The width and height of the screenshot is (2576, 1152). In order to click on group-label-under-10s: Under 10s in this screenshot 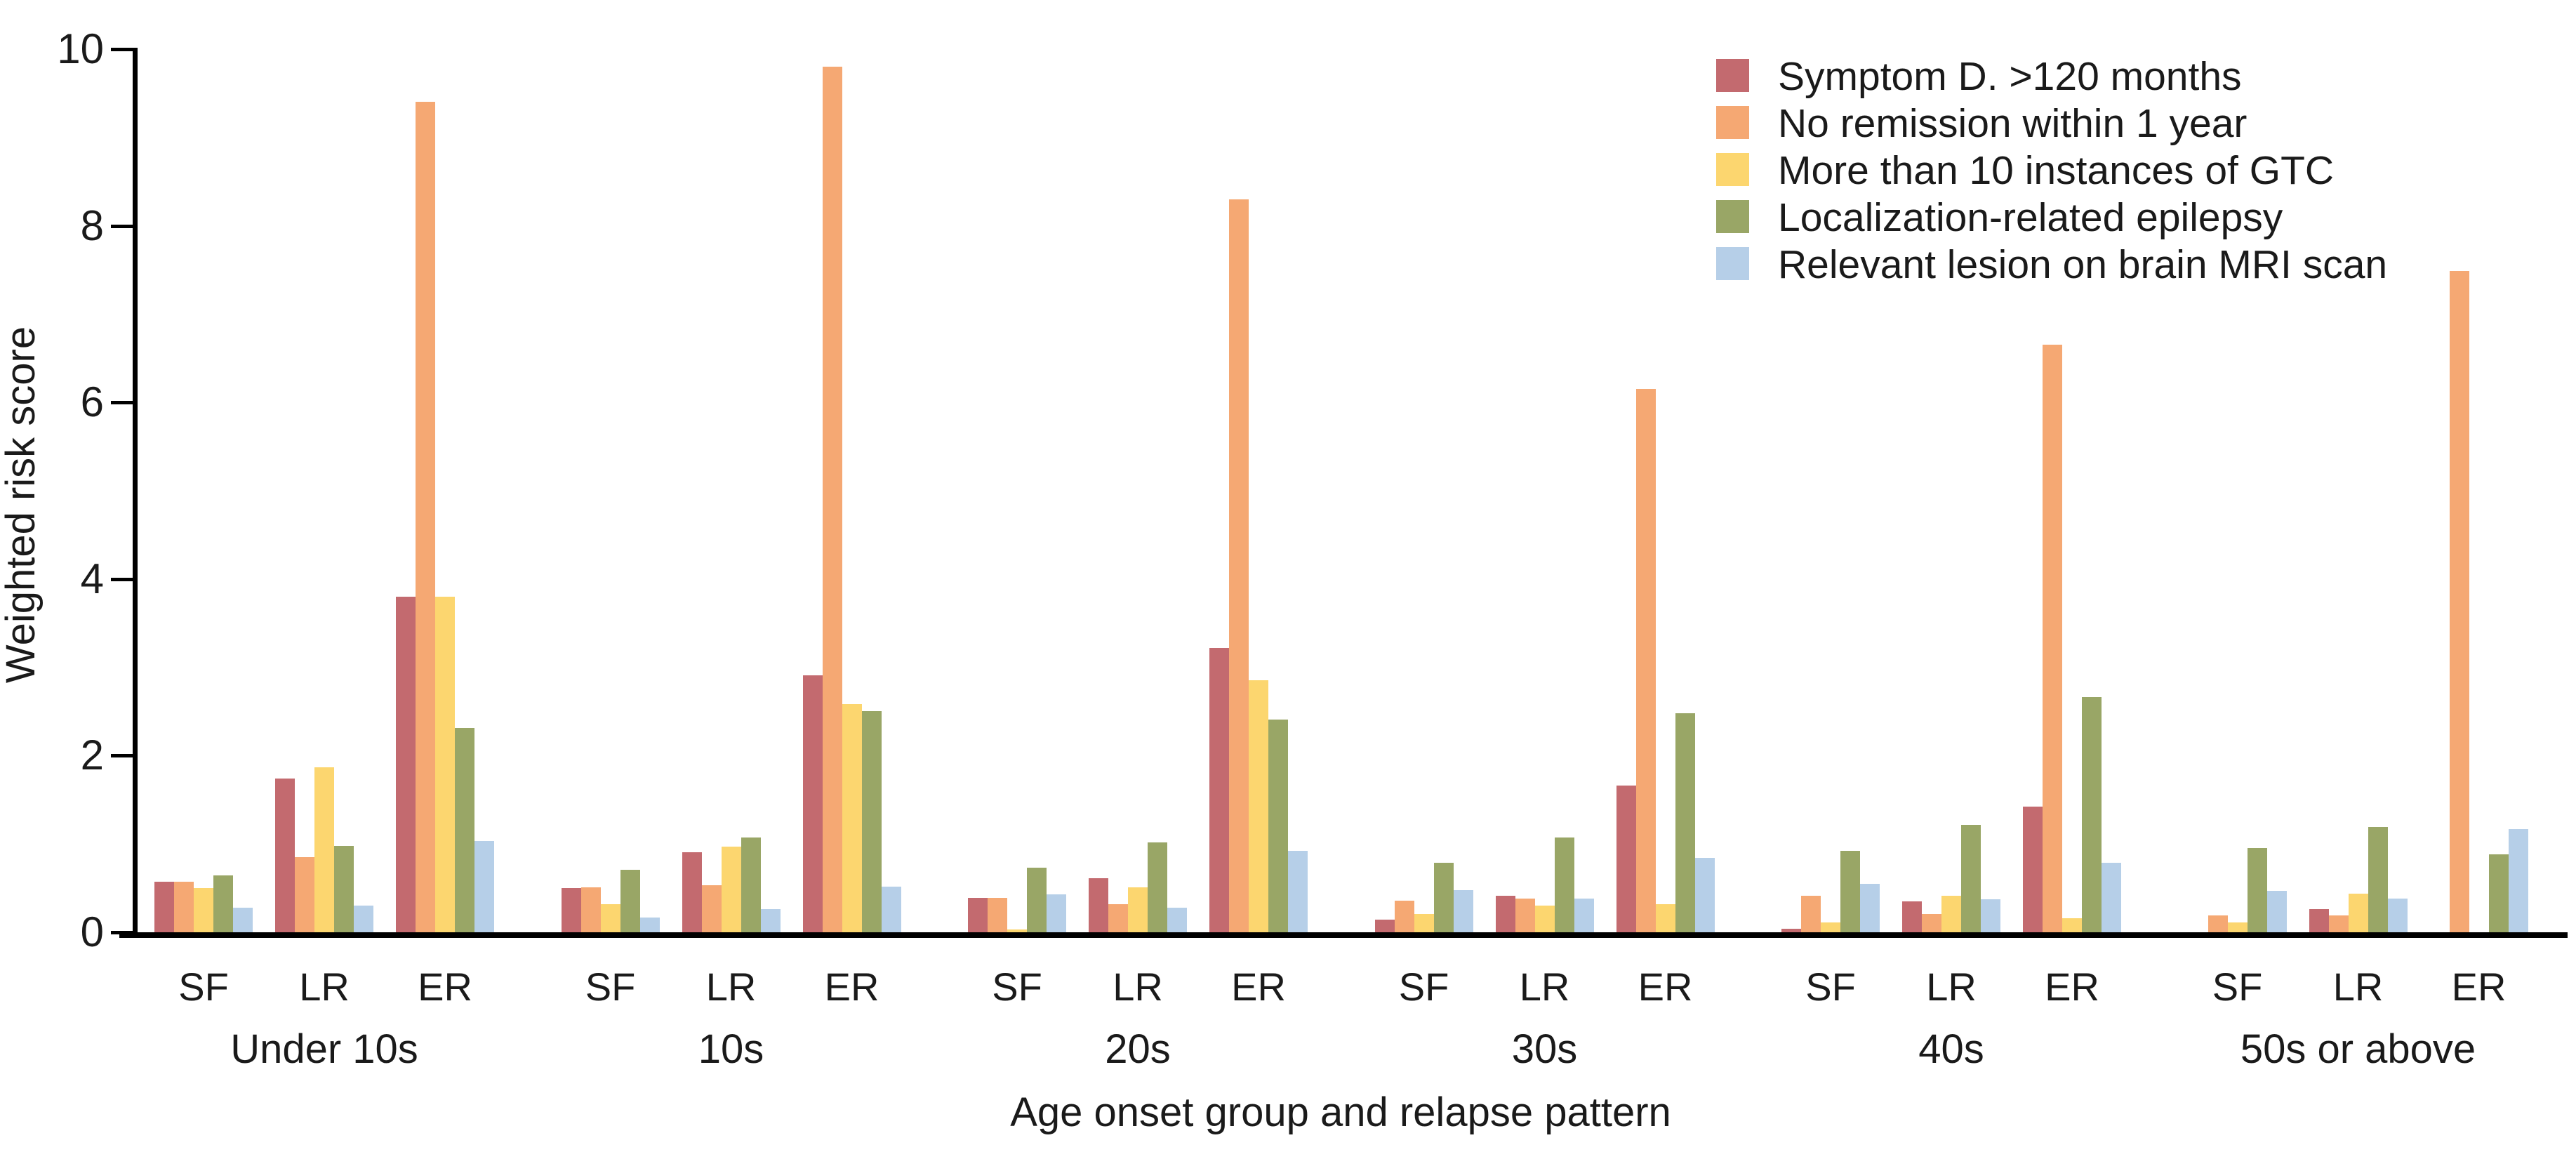, I will do `click(324, 1049)`.